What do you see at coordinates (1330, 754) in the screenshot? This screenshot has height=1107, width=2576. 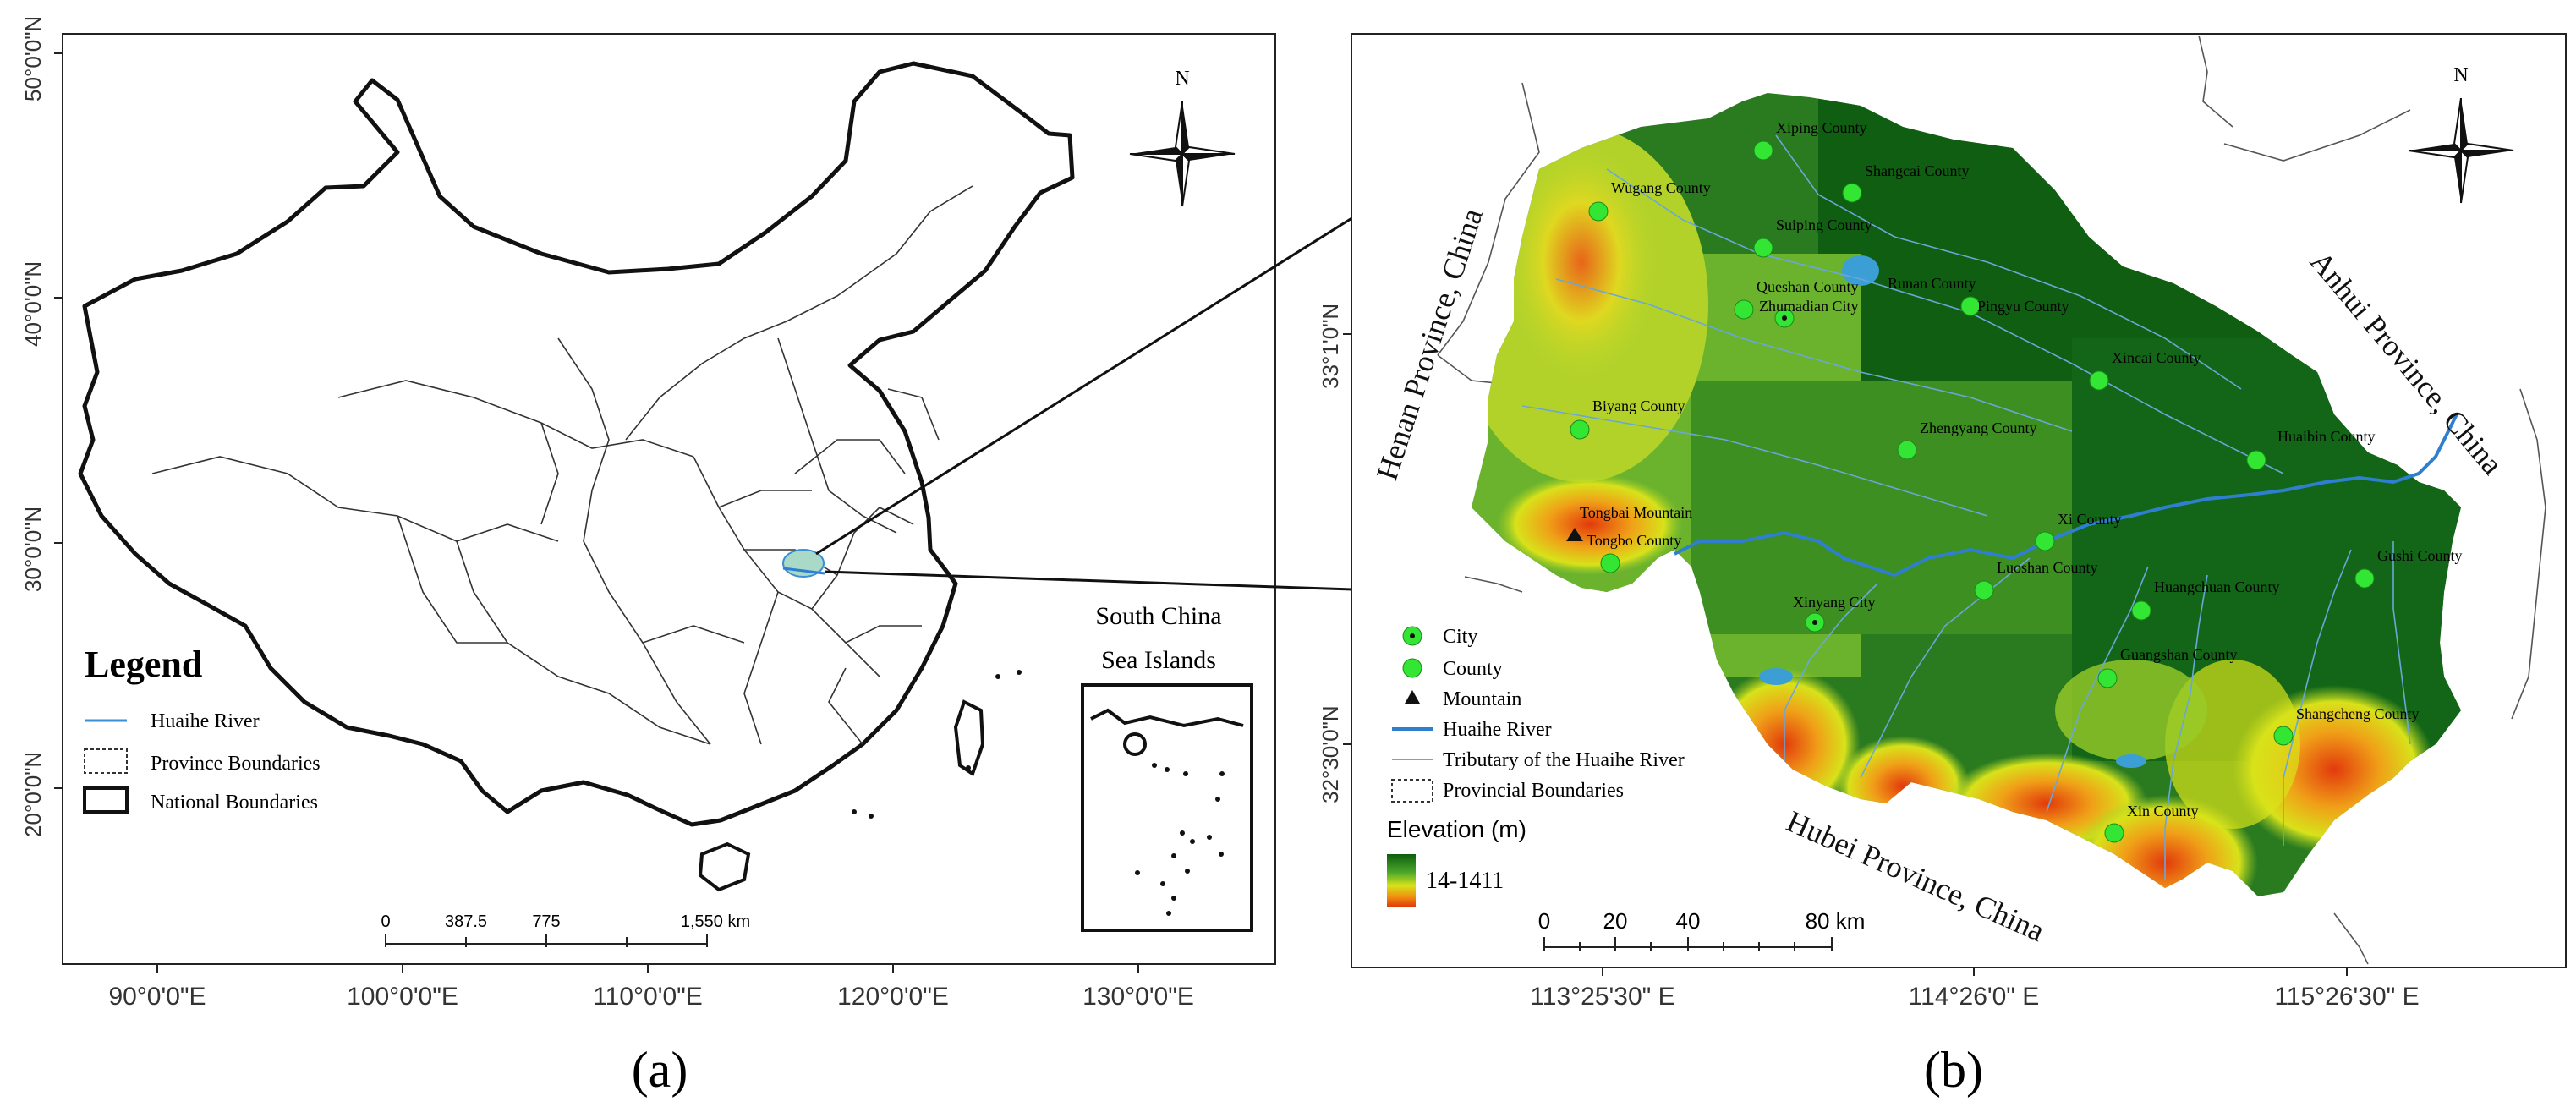 I see `lat-tick-label-b: 32°30'0"N` at bounding box center [1330, 754].